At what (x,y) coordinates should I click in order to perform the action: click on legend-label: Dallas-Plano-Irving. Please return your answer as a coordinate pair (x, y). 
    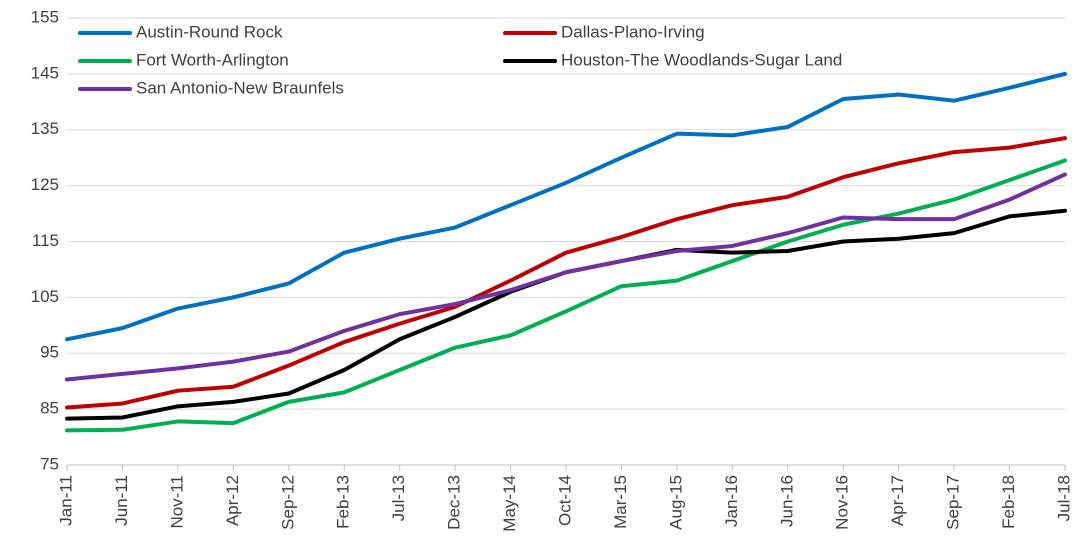
    Looking at the image, I should click on (633, 31).